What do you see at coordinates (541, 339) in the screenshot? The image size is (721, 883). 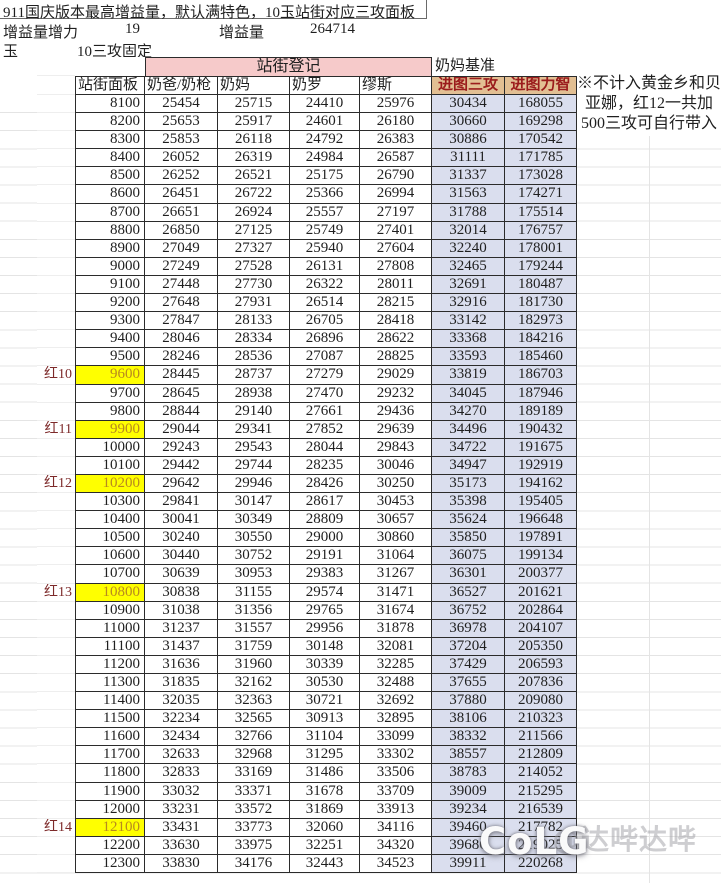 I see `cell-value: 184216` at bounding box center [541, 339].